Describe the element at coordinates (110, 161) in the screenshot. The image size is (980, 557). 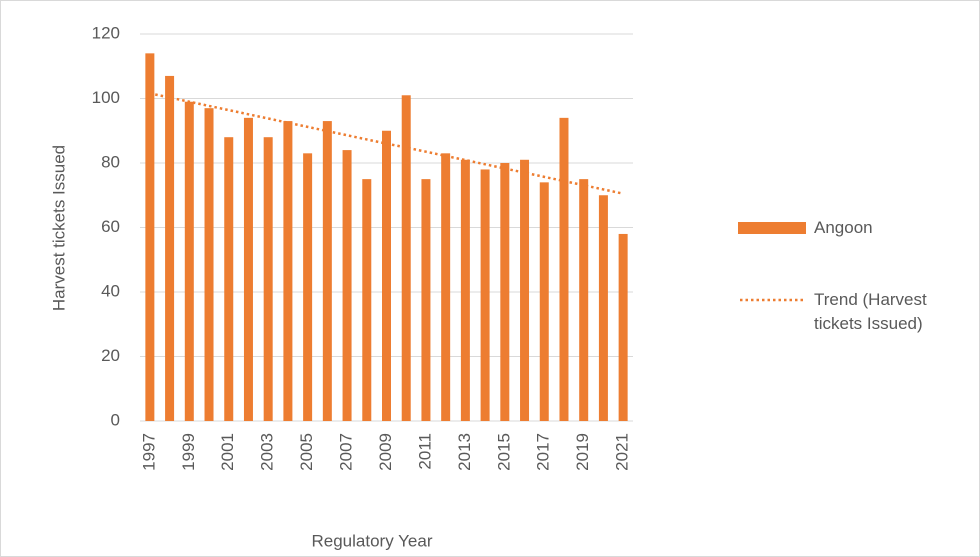
I see `y-tick-label: 80` at that location.